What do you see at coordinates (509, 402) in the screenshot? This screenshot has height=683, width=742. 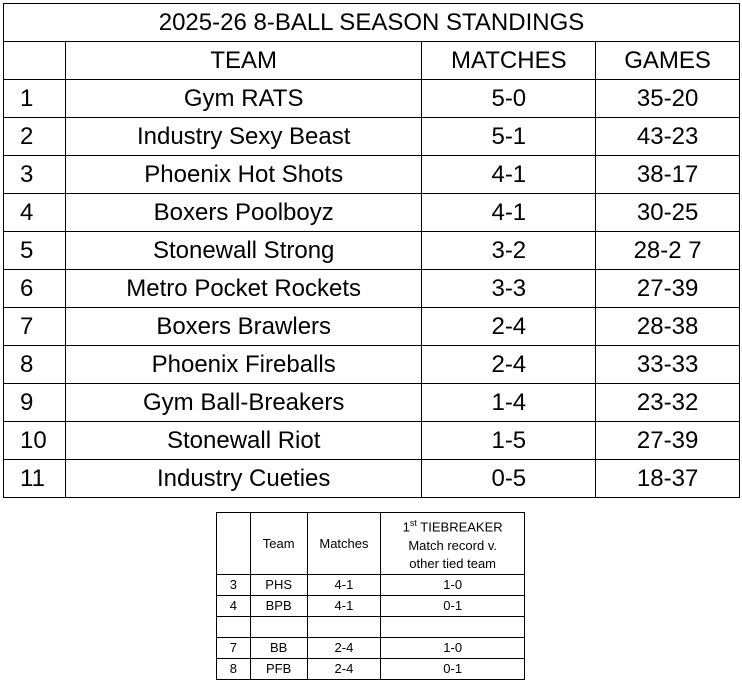 I see `matches-cell: 1-4` at bounding box center [509, 402].